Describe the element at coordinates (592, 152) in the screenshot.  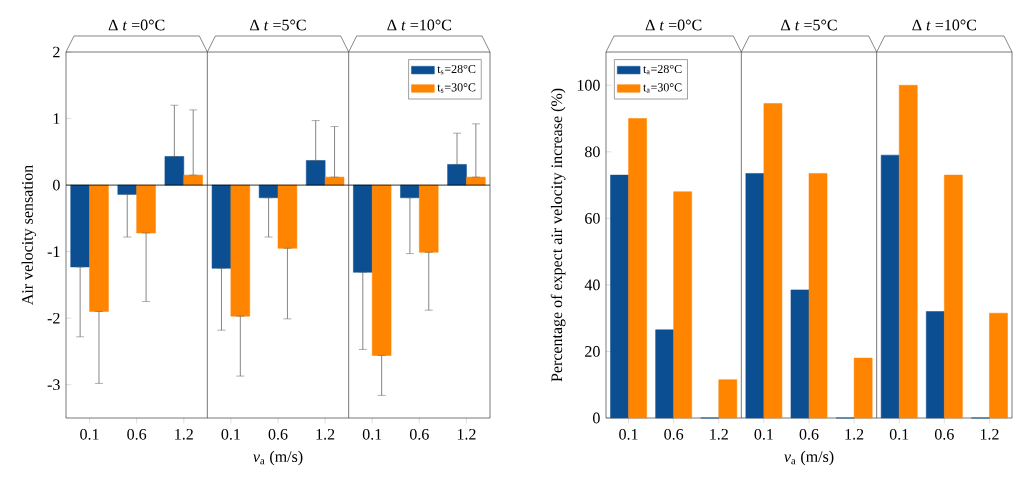
I see `y-tick-label: 80` at that location.